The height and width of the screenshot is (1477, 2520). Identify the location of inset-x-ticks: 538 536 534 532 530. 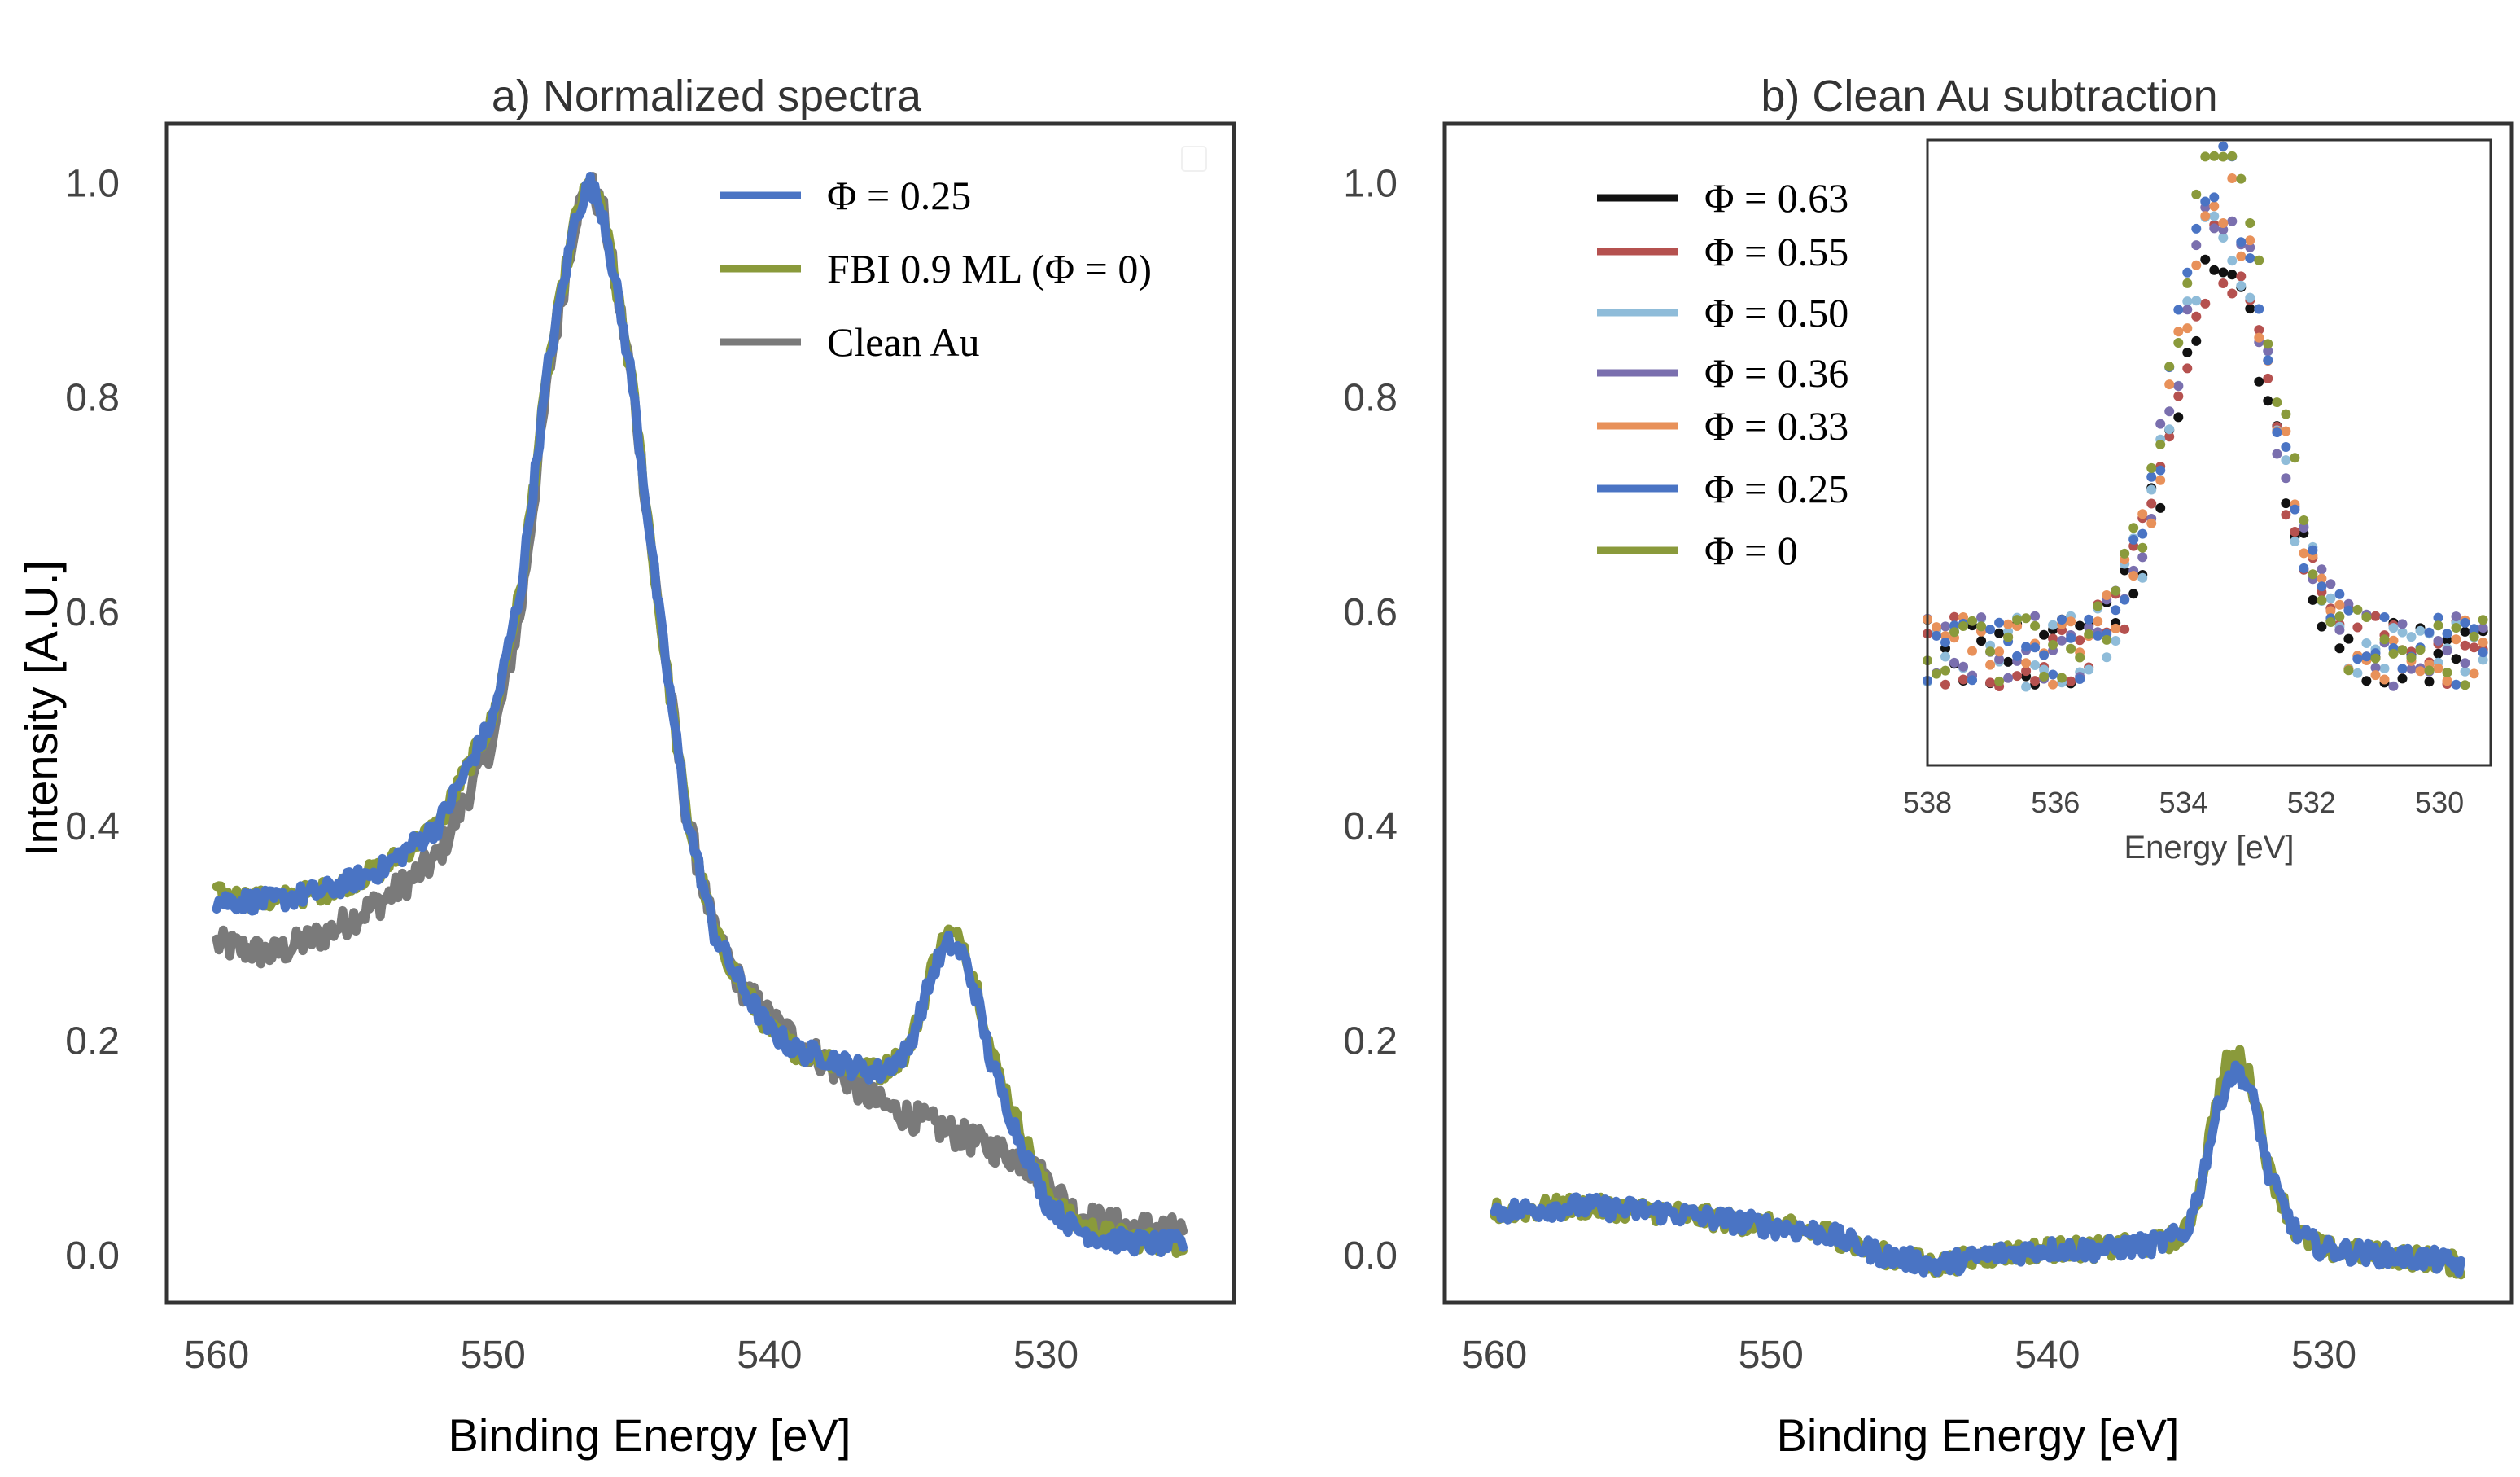
(2183, 802).